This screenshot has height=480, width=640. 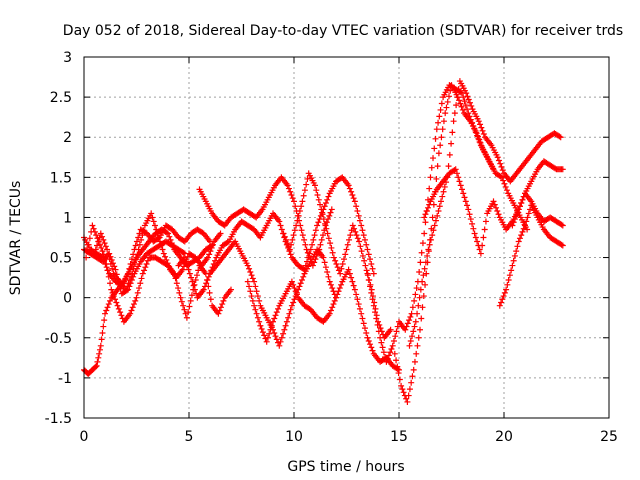 I want to click on x-tick-label: 25, so click(x=609, y=437).